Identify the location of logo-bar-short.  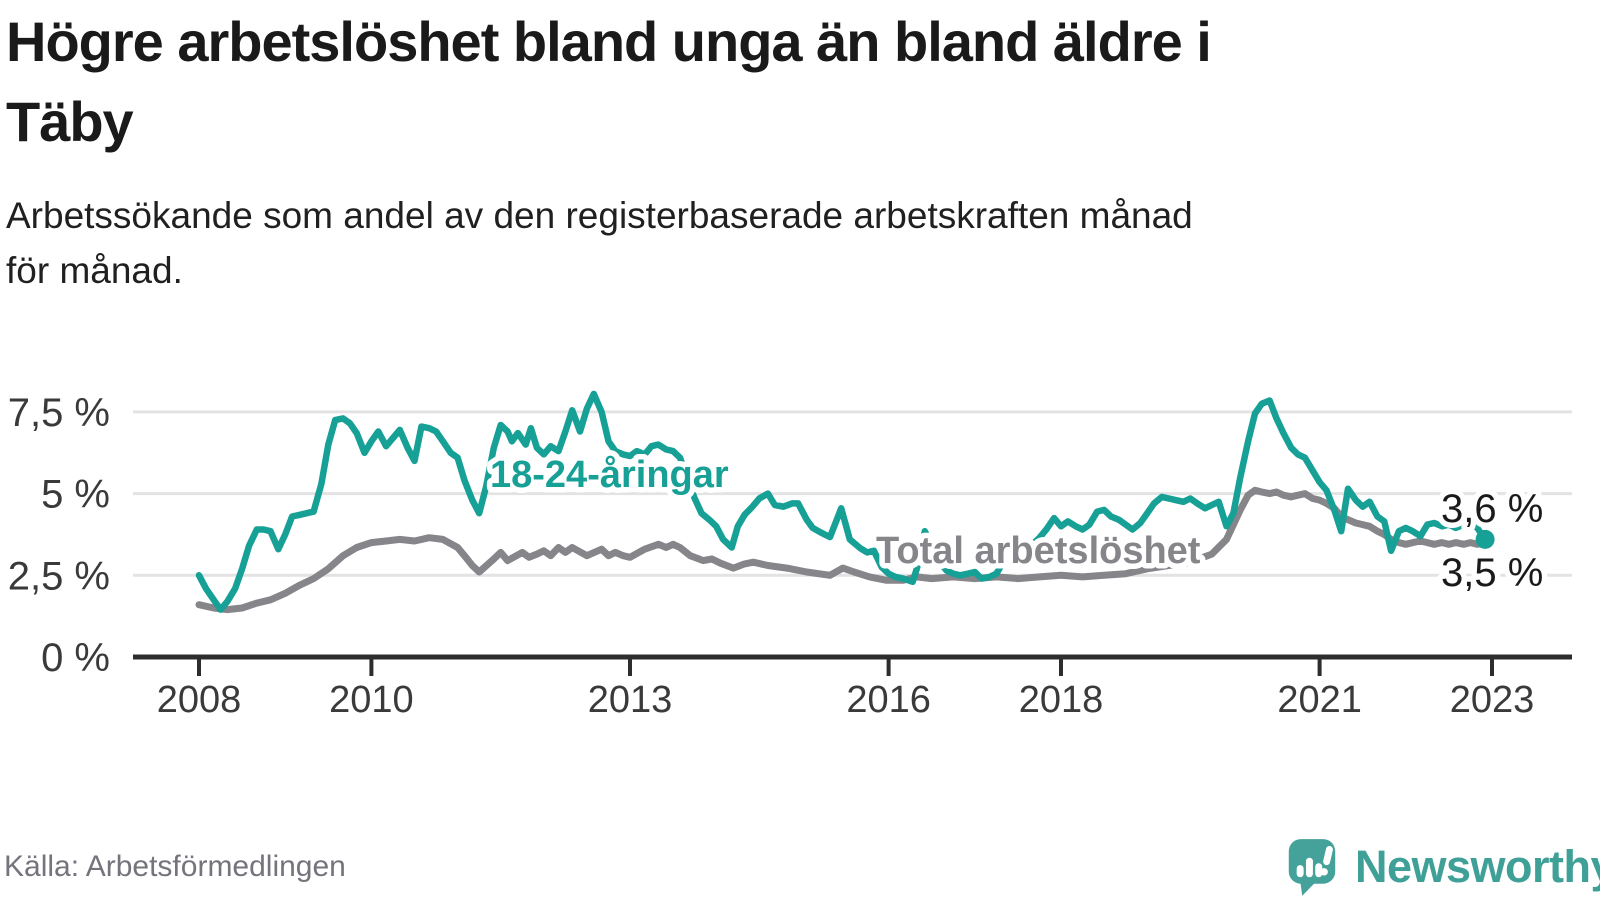
(1300, 871).